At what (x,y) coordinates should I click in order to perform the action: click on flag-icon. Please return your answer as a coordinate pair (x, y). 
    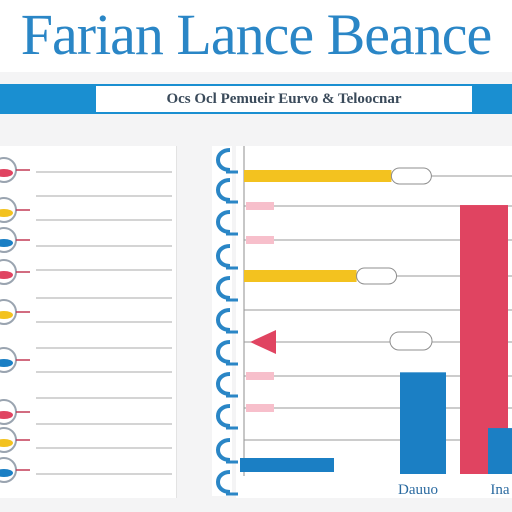
    Looking at the image, I should click on (15, 272).